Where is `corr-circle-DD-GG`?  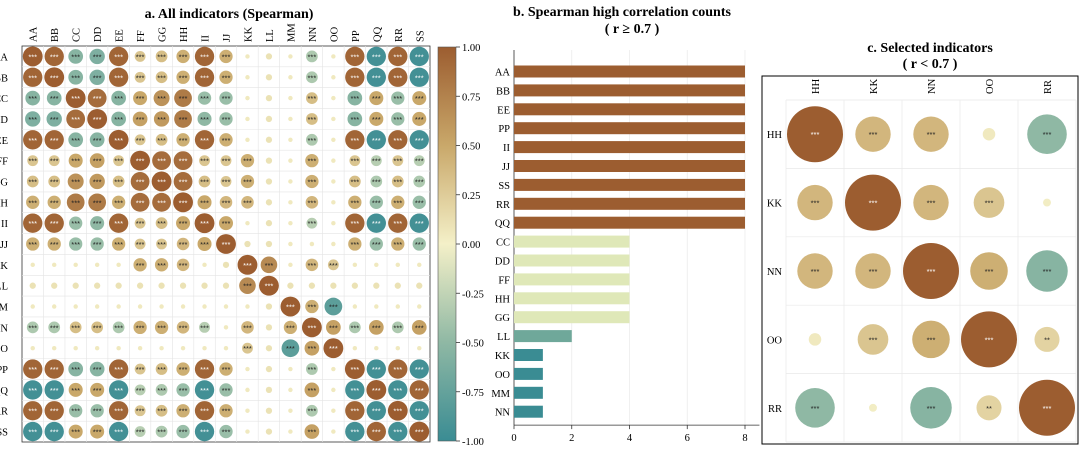
corr-circle-DD-GG is located at coordinates (161, 119).